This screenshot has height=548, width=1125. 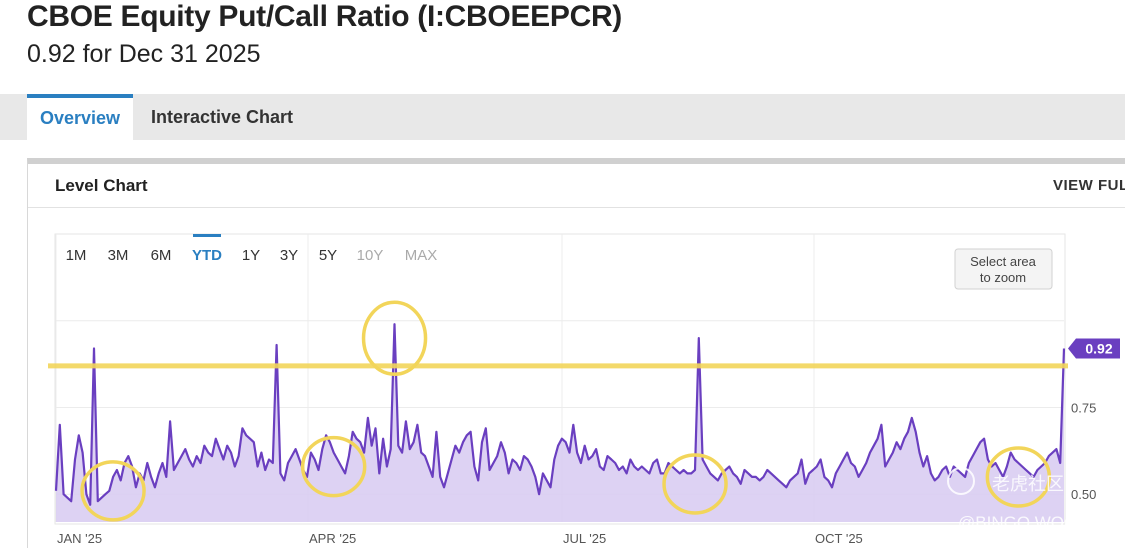 What do you see at coordinates (1083, 407) in the screenshot?
I see `y-tick-label: 0.75` at bounding box center [1083, 407].